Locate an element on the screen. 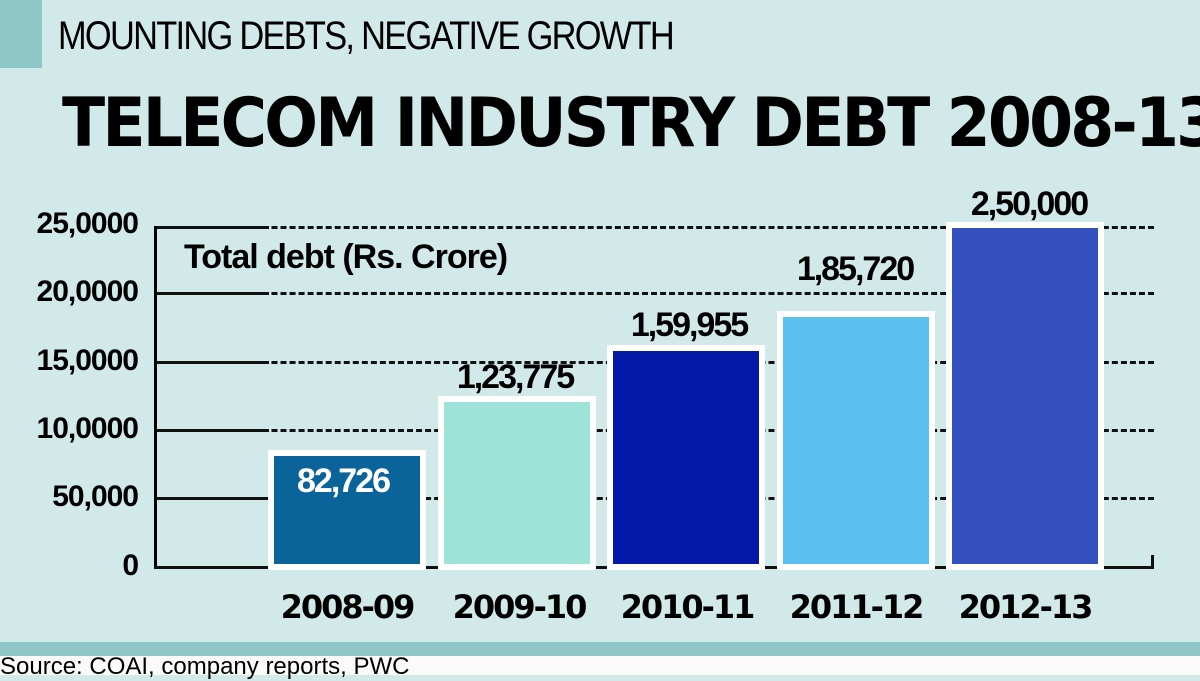  chart-title: TELECOM INDUSTRY DEBT 2008-13 is located at coordinates (631, 123).